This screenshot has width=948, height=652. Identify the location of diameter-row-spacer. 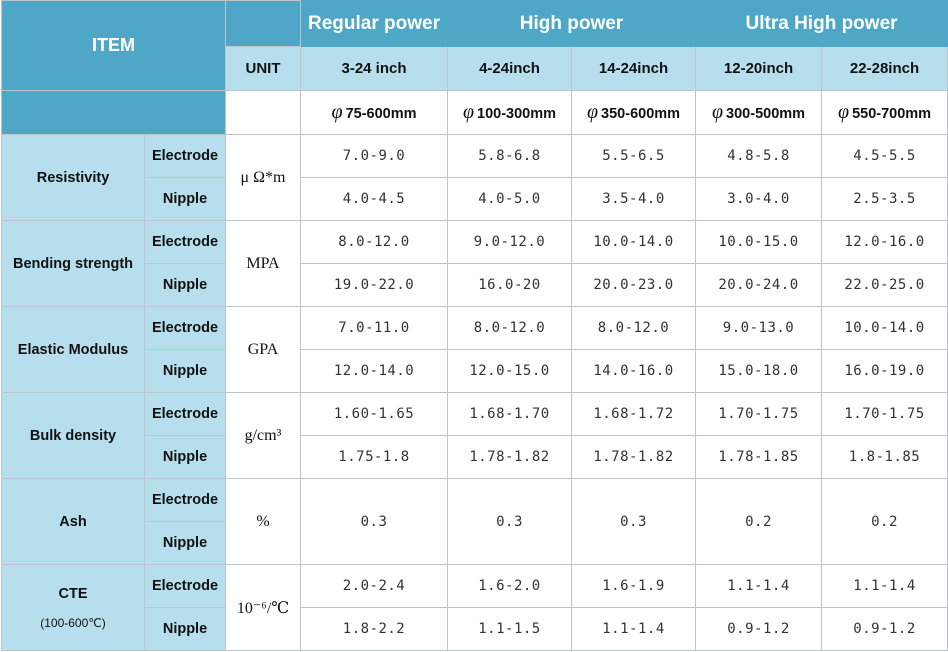
(113, 112).